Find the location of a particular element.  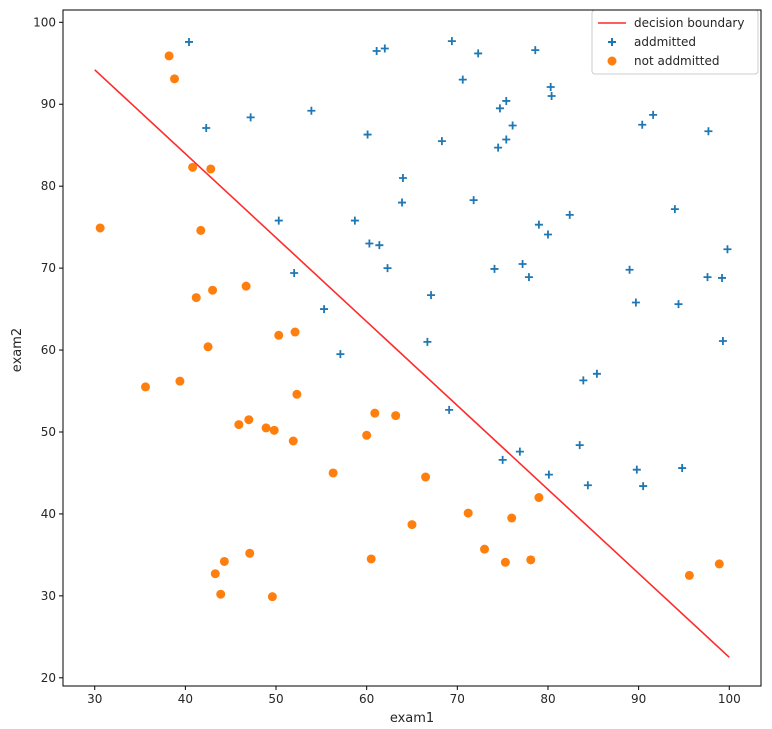

y-tick-label: 100 is located at coordinates (44, 22).